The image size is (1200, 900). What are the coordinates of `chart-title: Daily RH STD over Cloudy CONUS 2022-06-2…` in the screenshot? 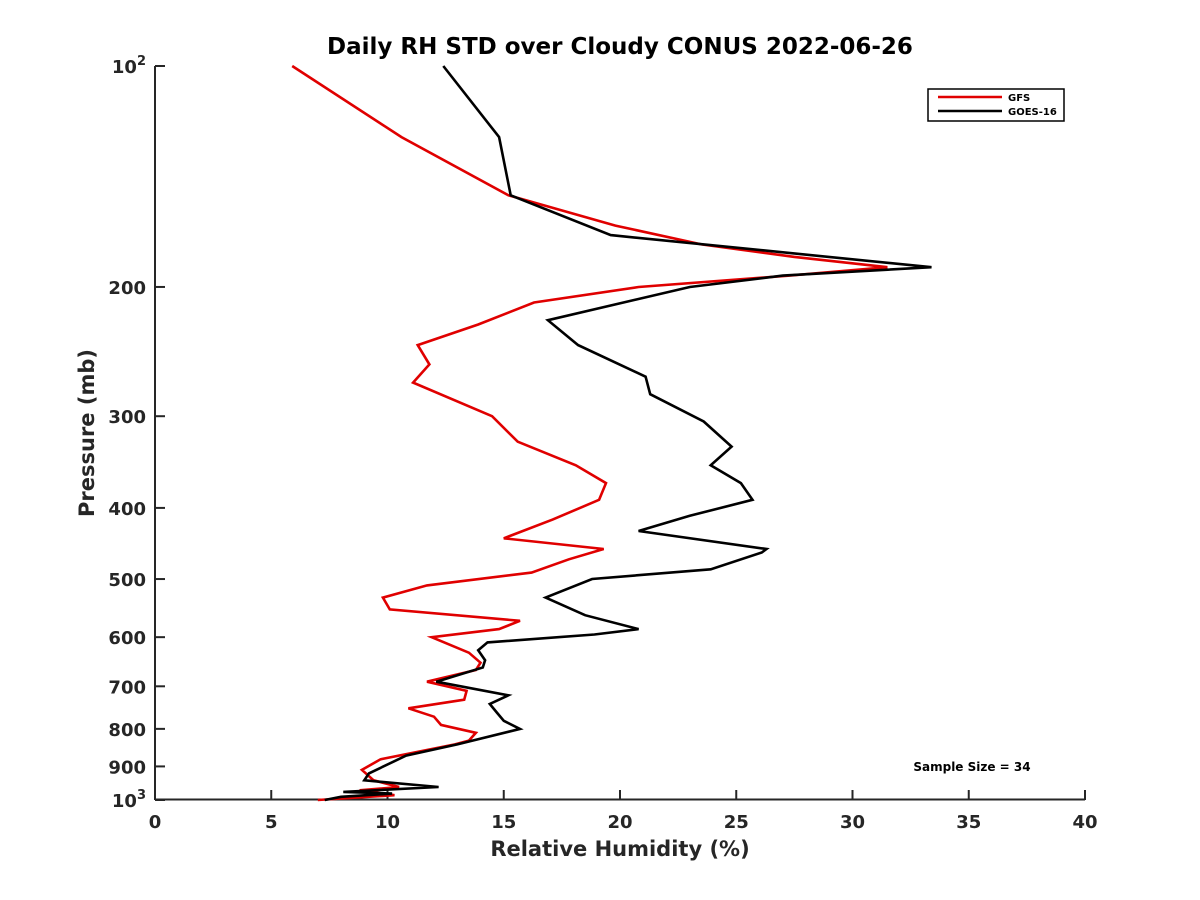 It's located at (620, 47).